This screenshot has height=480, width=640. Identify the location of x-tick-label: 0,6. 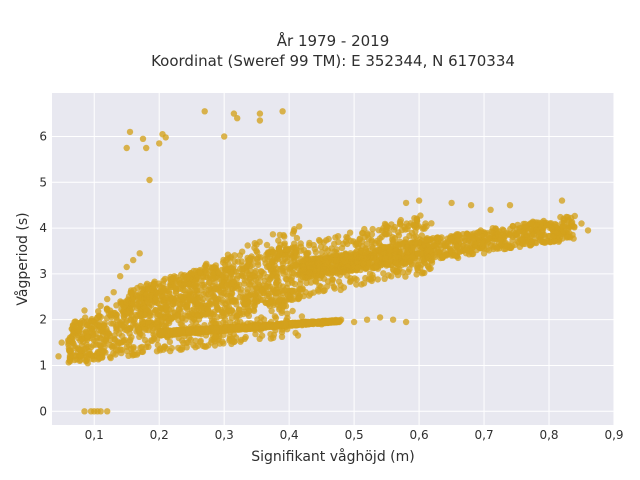
(419, 435).